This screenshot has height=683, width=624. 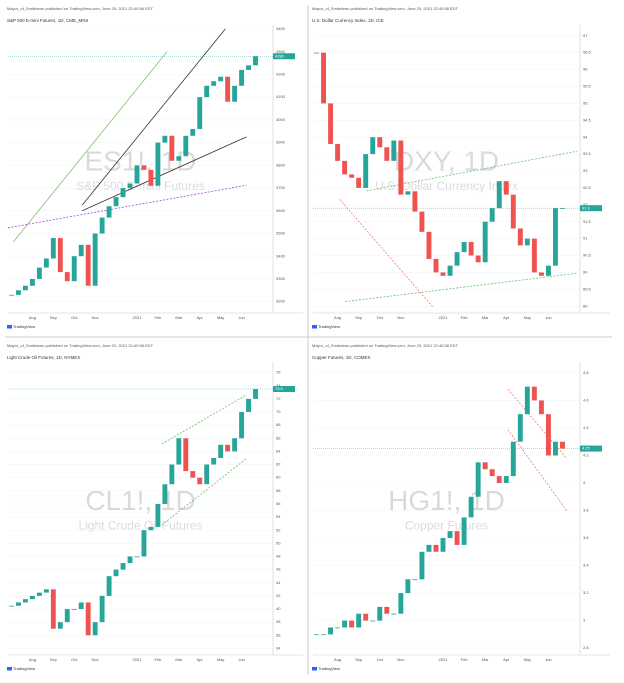 What do you see at coordinates (359, 317) in the screenshot?
I see `x-tick-label: Sep` at bounding box center [359, 317].